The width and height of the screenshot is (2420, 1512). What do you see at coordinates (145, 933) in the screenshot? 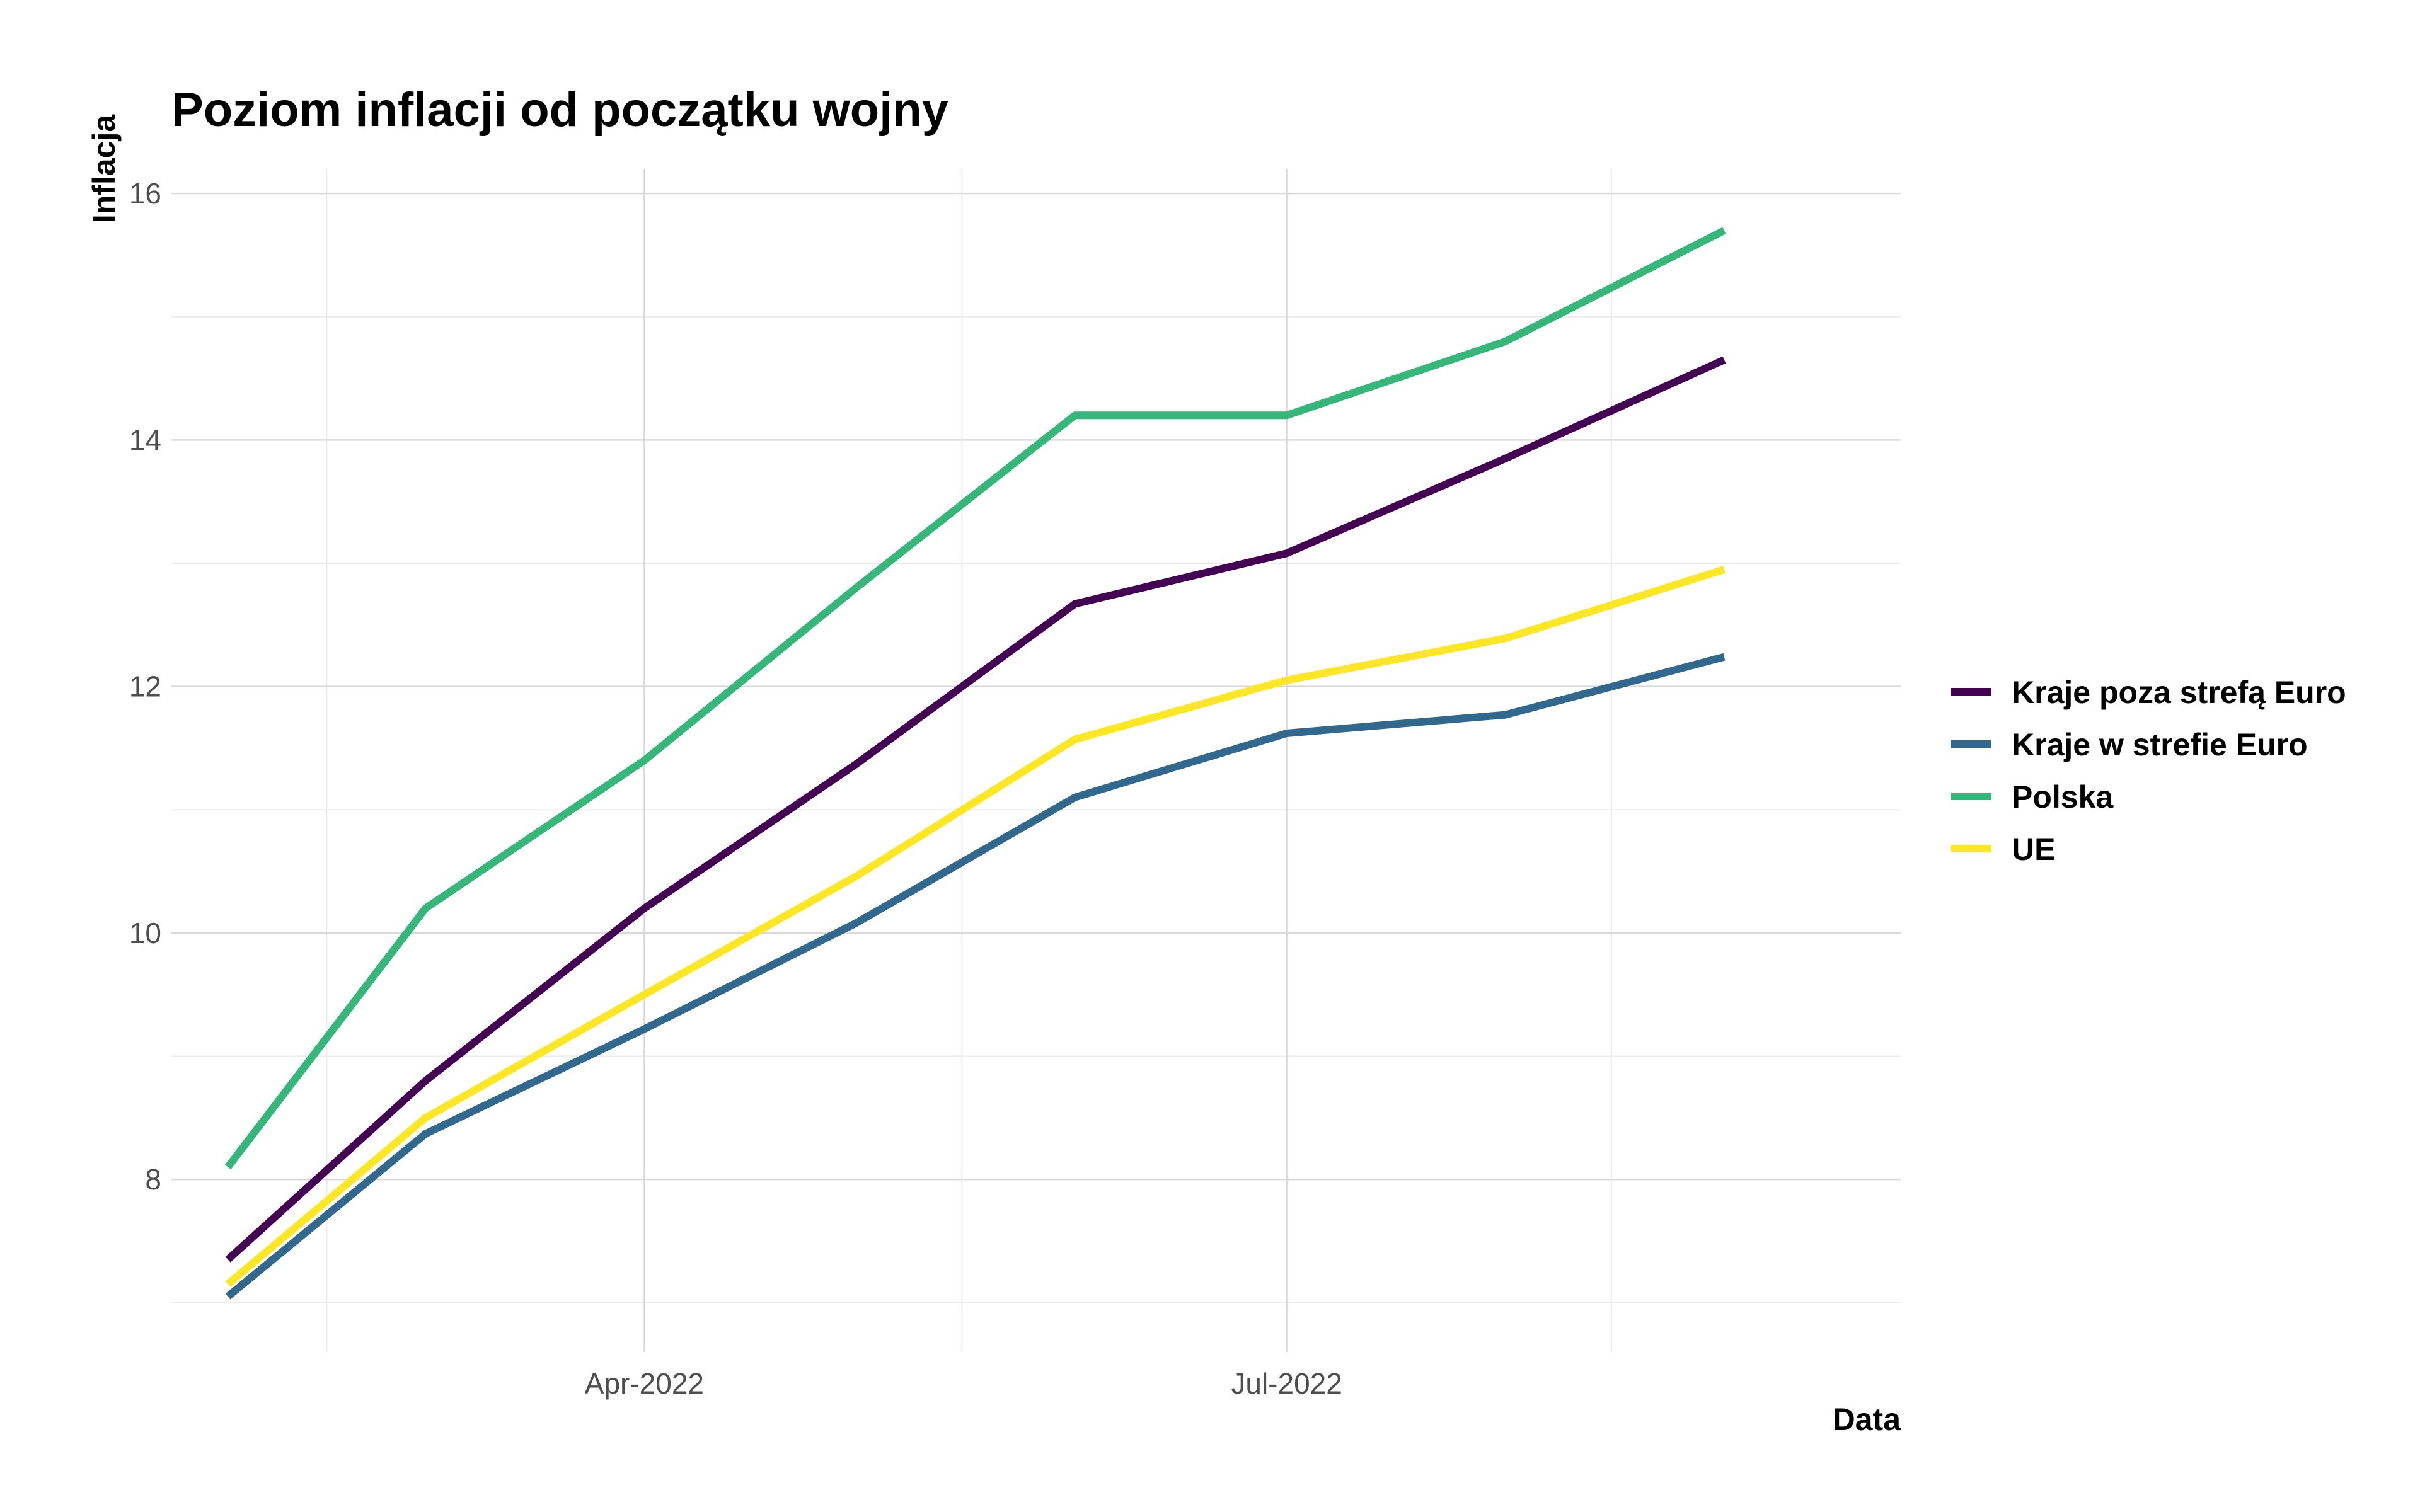
I see `y-tick-label: 10` at bounding box center [145, 933].